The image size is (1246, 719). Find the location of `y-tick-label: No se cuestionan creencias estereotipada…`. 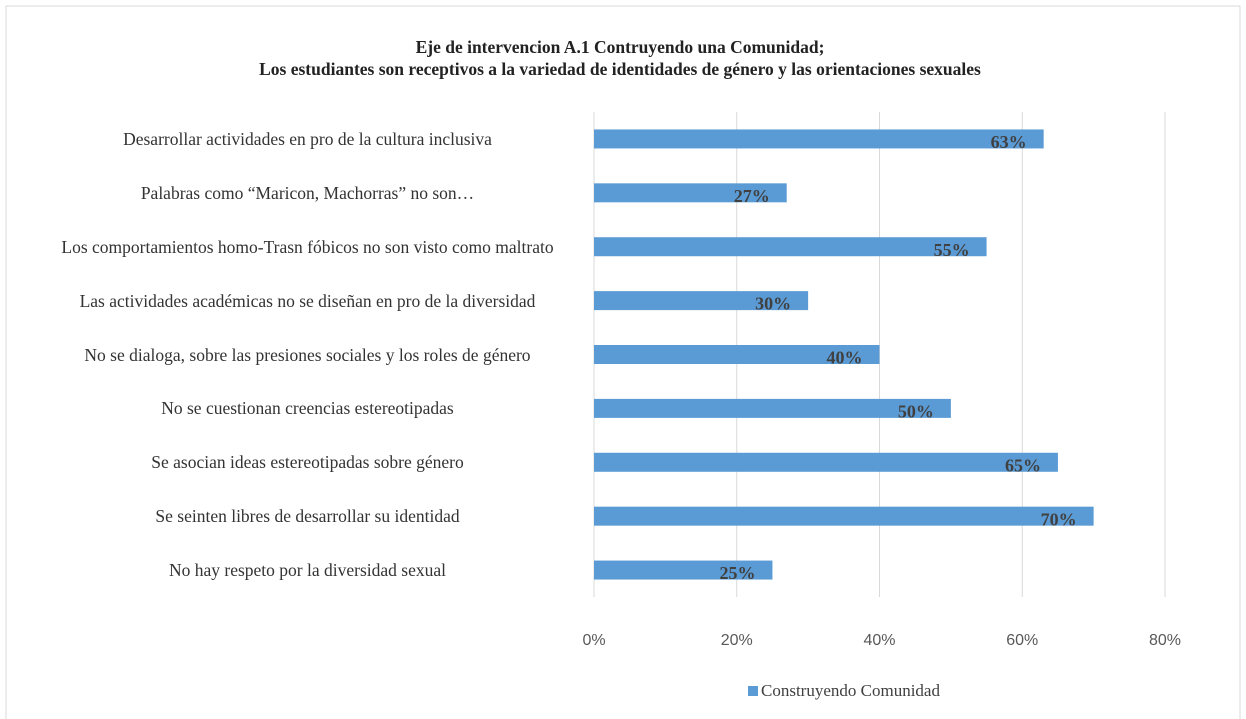

y-tick-label: No se cuestionan creencias estereotipada… is located at coordinates (307, 408).